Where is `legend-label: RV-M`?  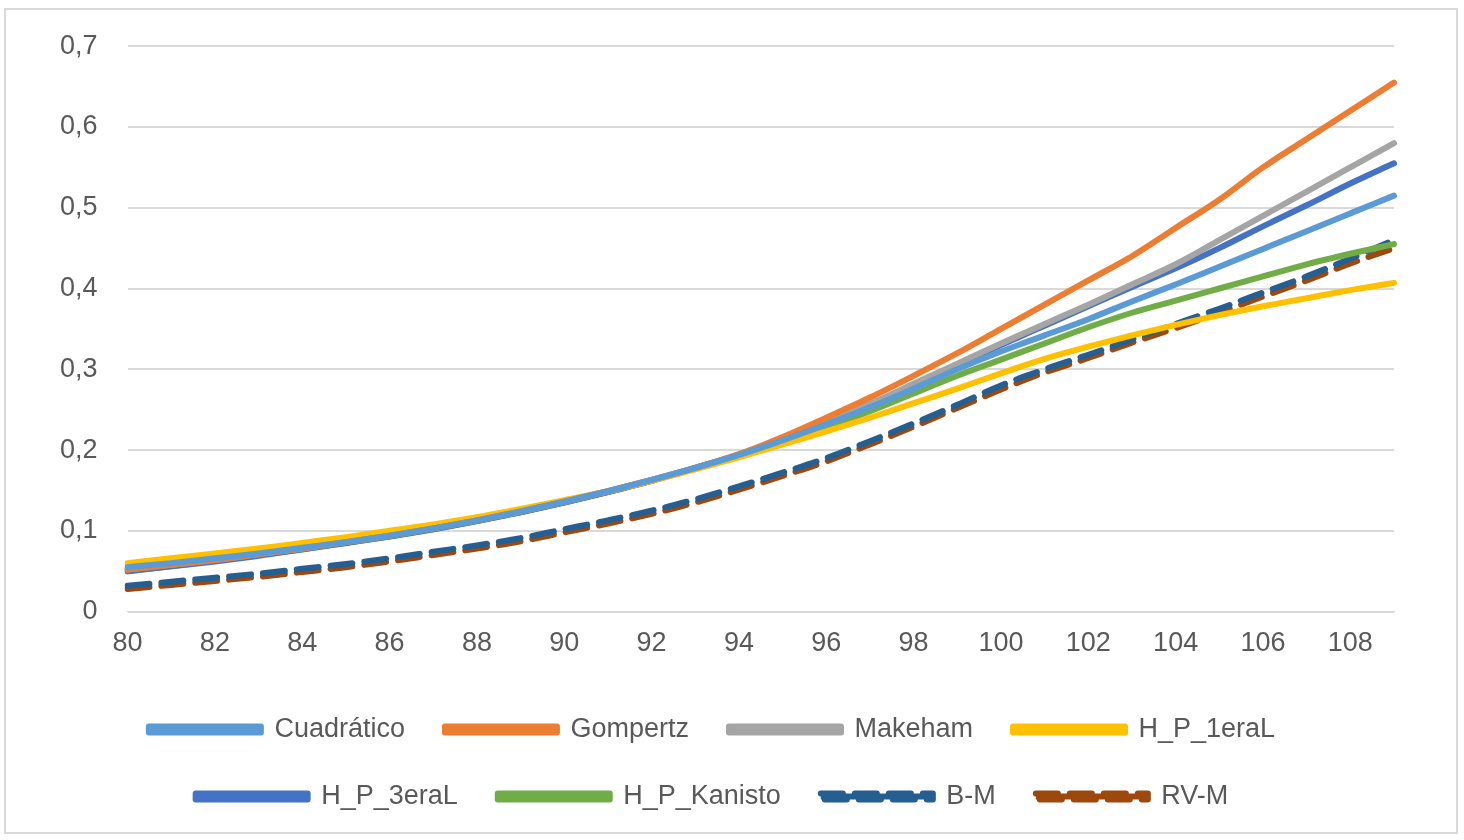
legend-label: RV-M is located at coordinates (1195, 794).